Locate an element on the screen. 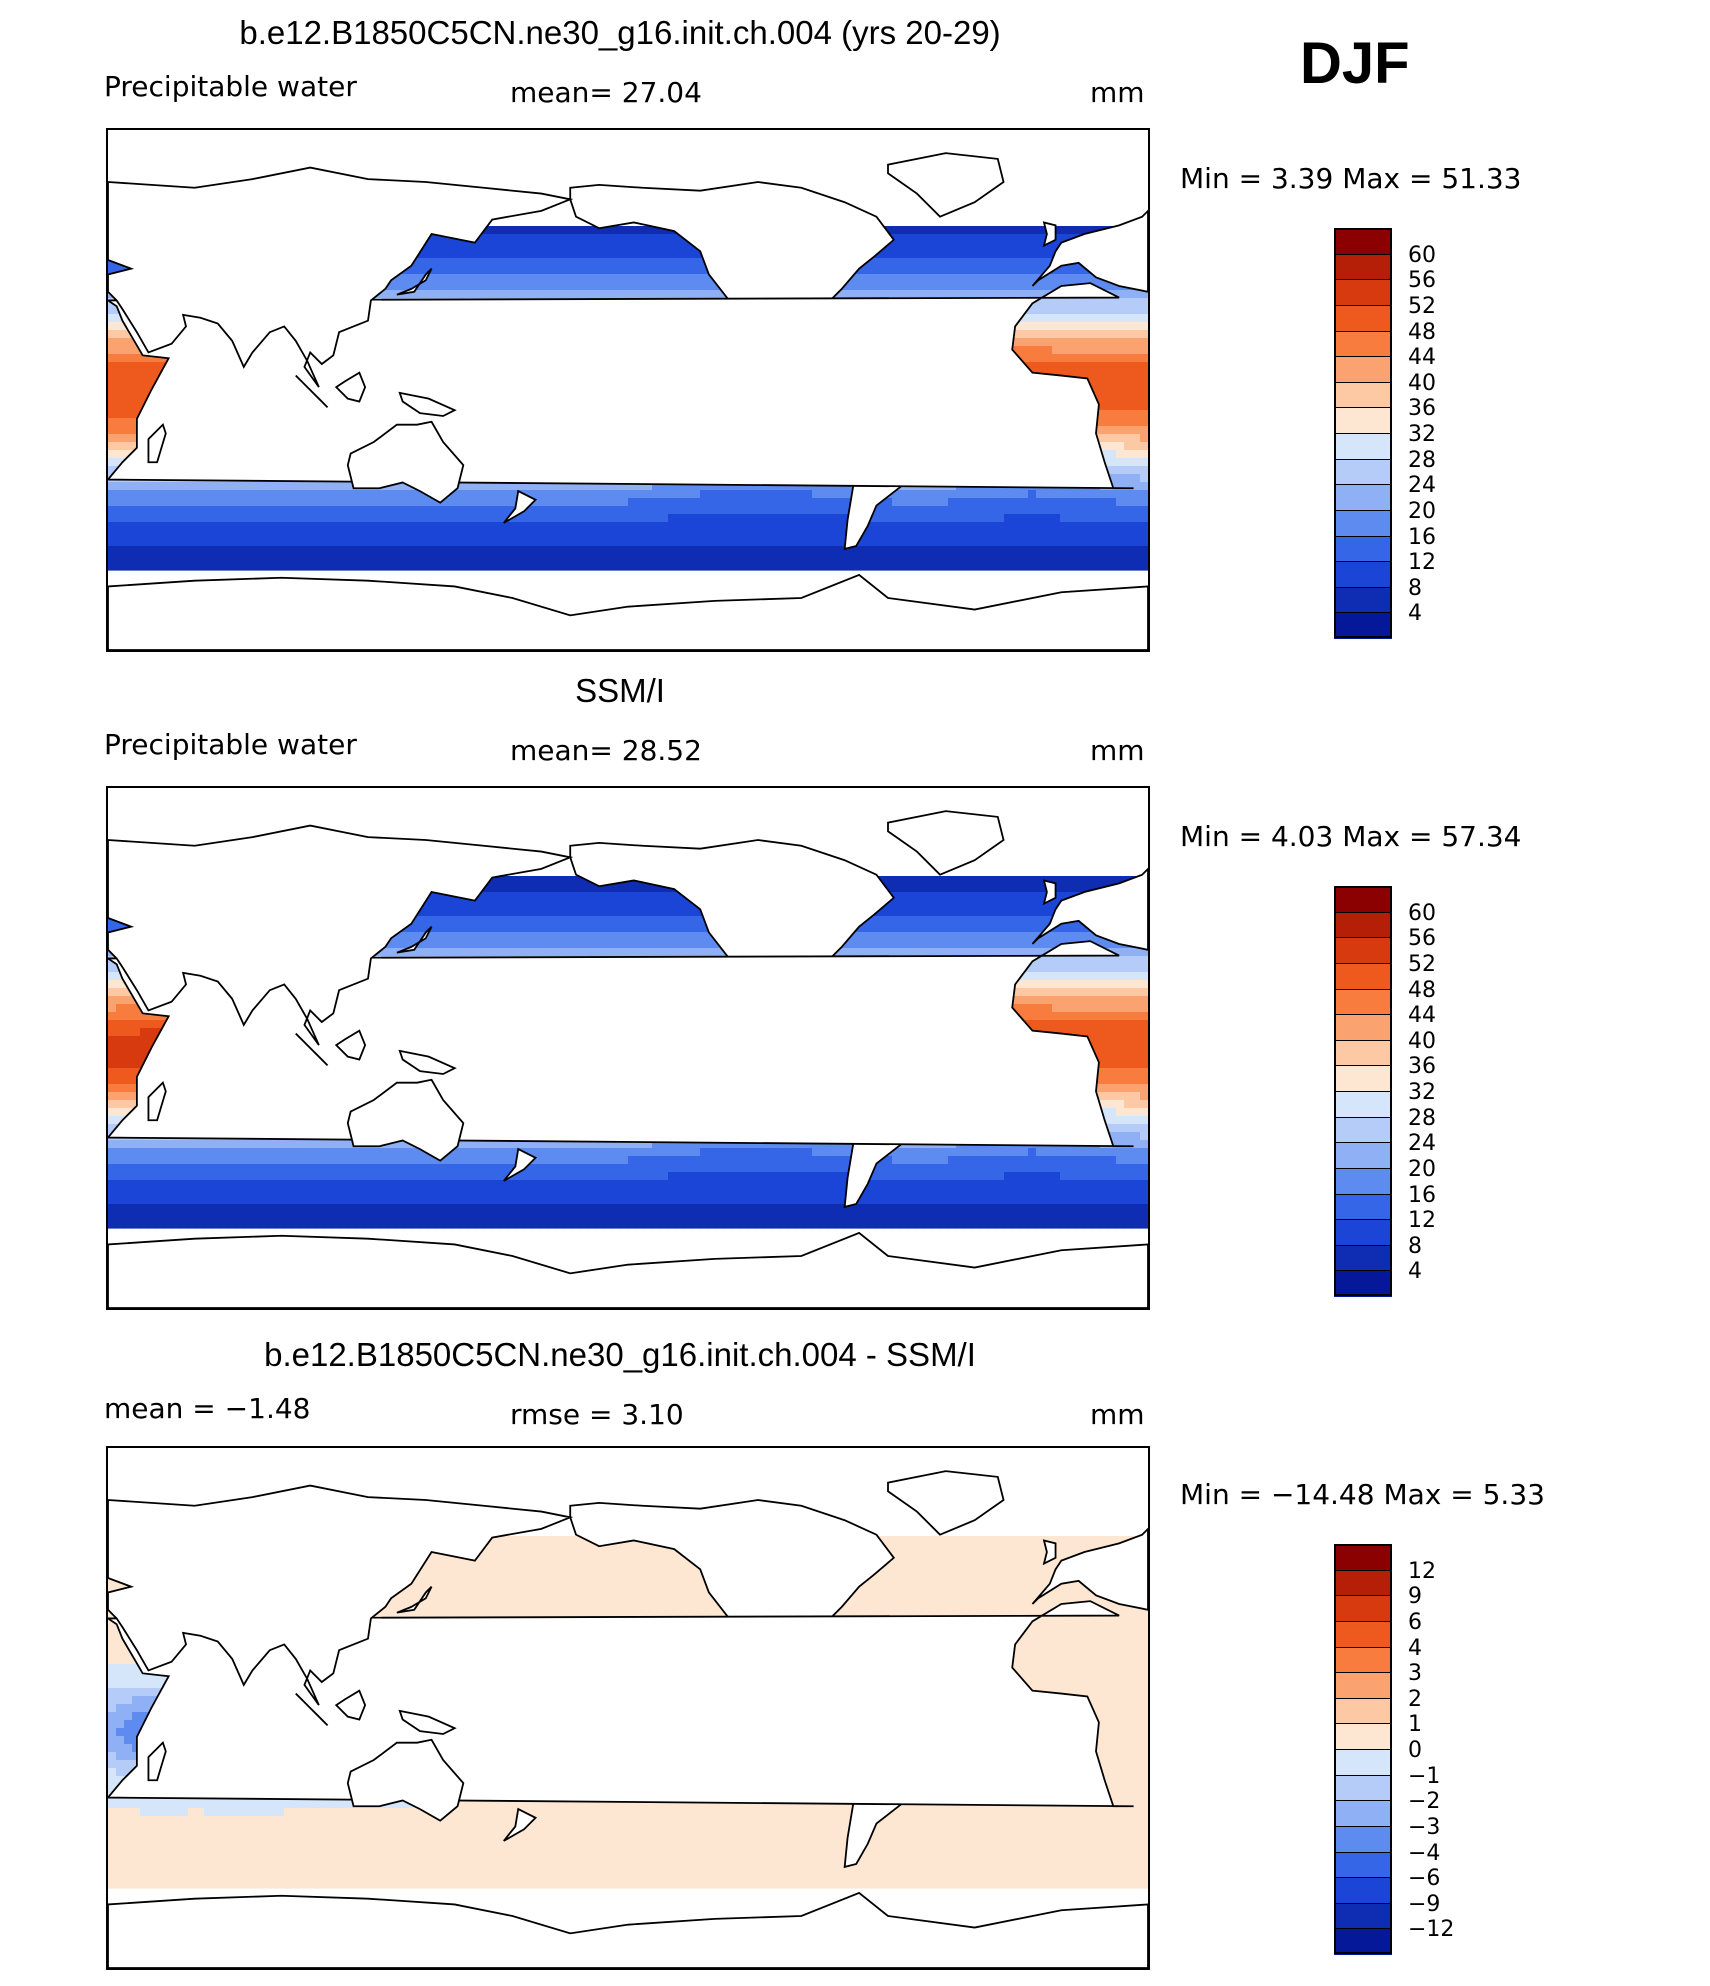 This screenshot has width=1710, height=1986. colorbar-tick-label: −4 is located at coordinates (1424, 1853).